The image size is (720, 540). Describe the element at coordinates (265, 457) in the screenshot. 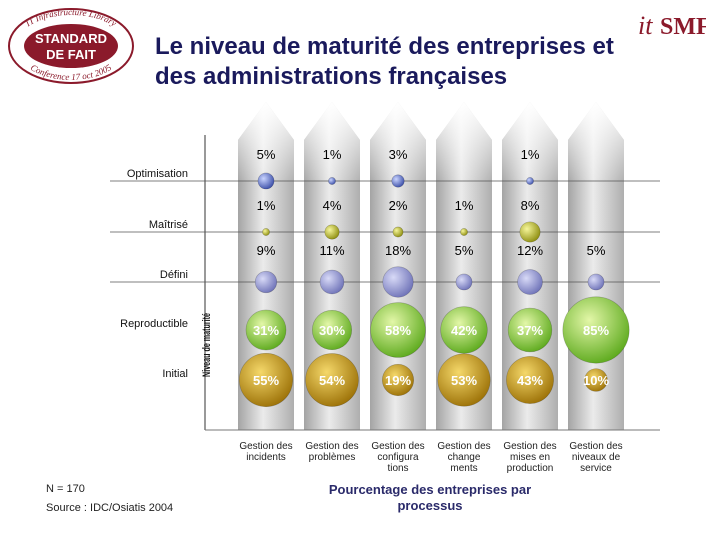

I see `category-label: incidents` at that location.